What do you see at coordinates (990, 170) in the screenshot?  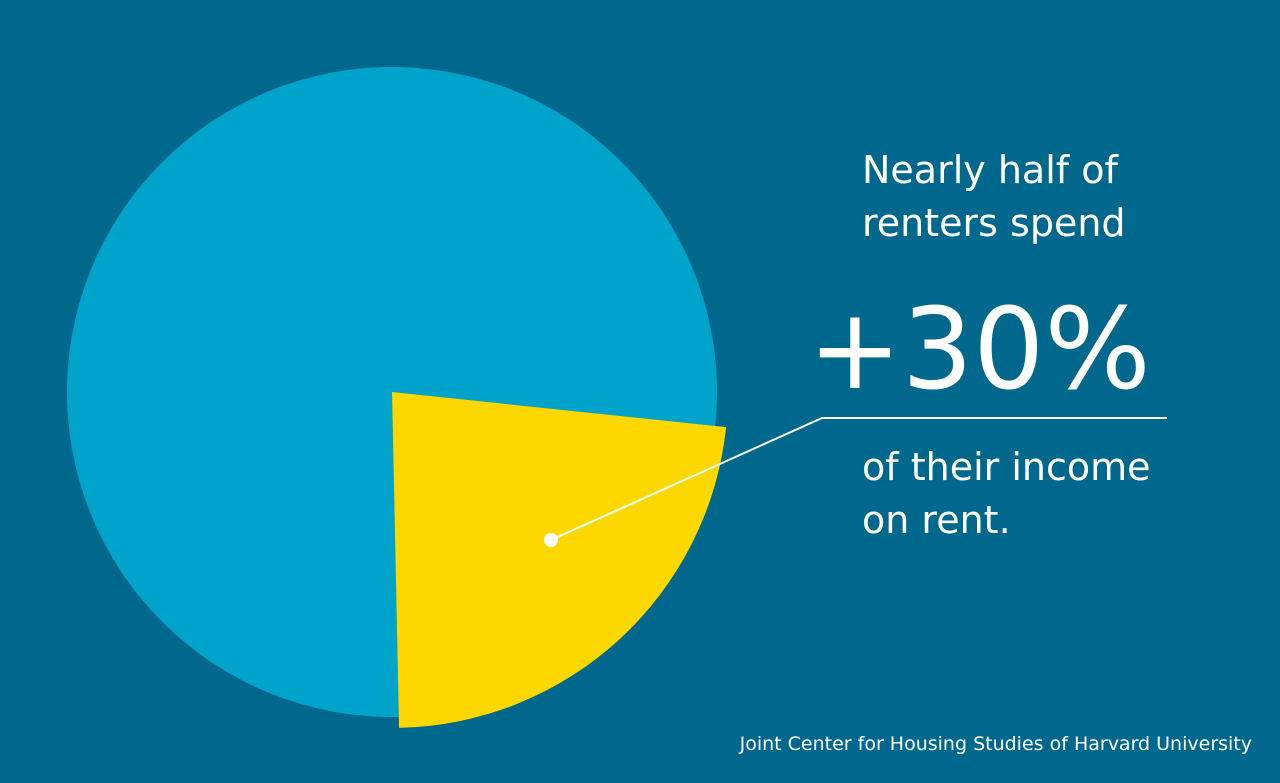 I see `lead-line: Nearly half of` at bounding box center [990, 170].